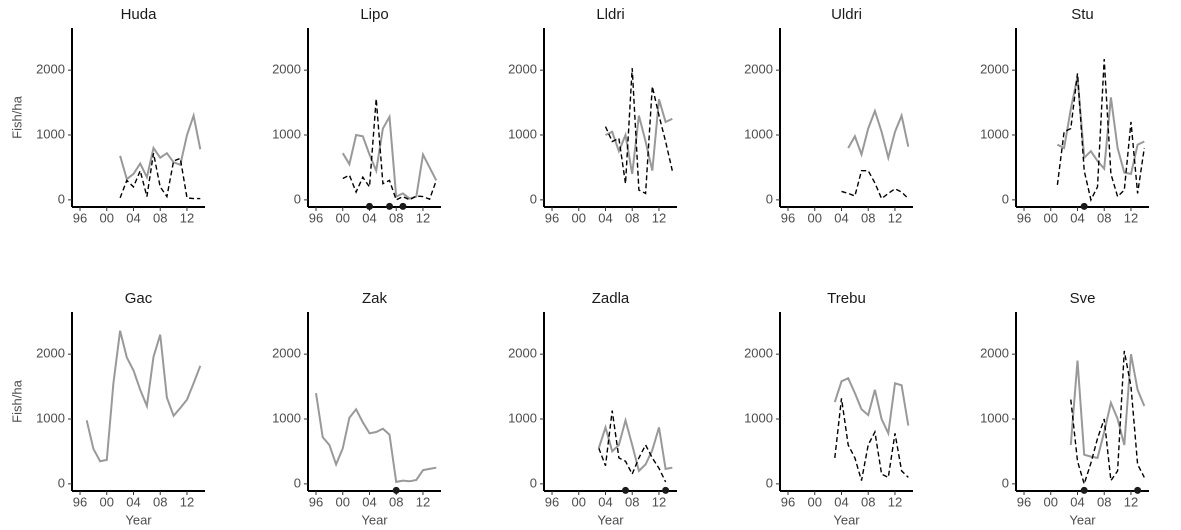 This screenshot has width=1181, height=530. I want to click on panel-title: Lldri, so click(610, 14).